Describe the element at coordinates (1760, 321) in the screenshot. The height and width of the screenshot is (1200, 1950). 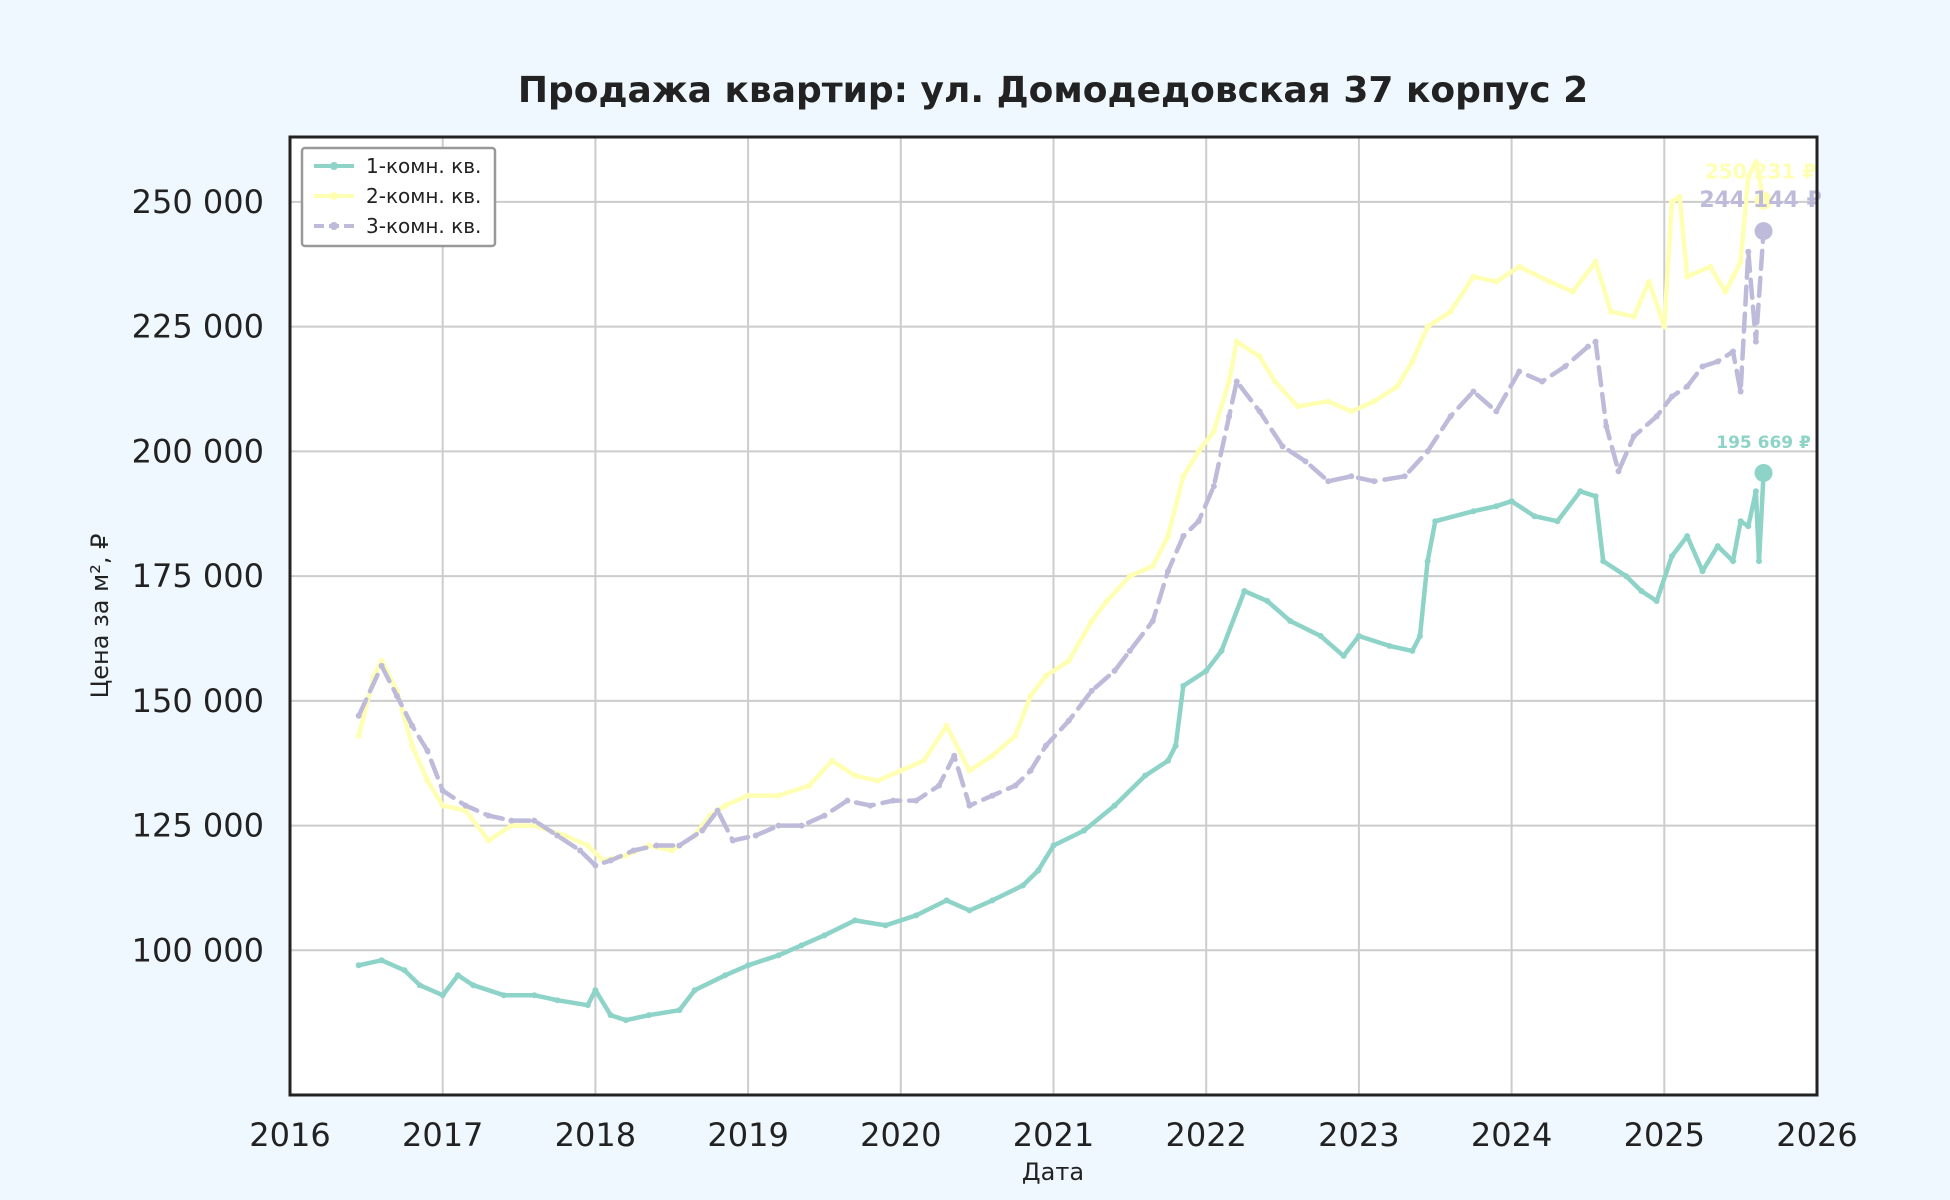
I see `end-markers: 195 669 ₽ 250 231 ₽ 244 144 ₽` at that location.